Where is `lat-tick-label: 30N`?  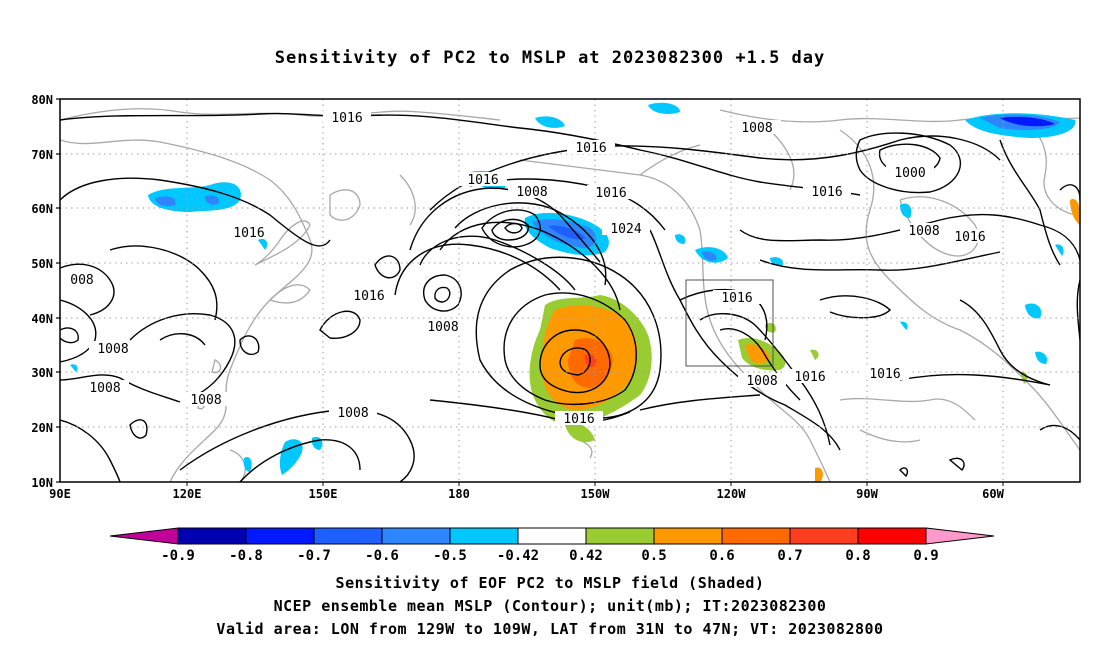 lat-tick-label: 30N is located at coordinates (42, 373).